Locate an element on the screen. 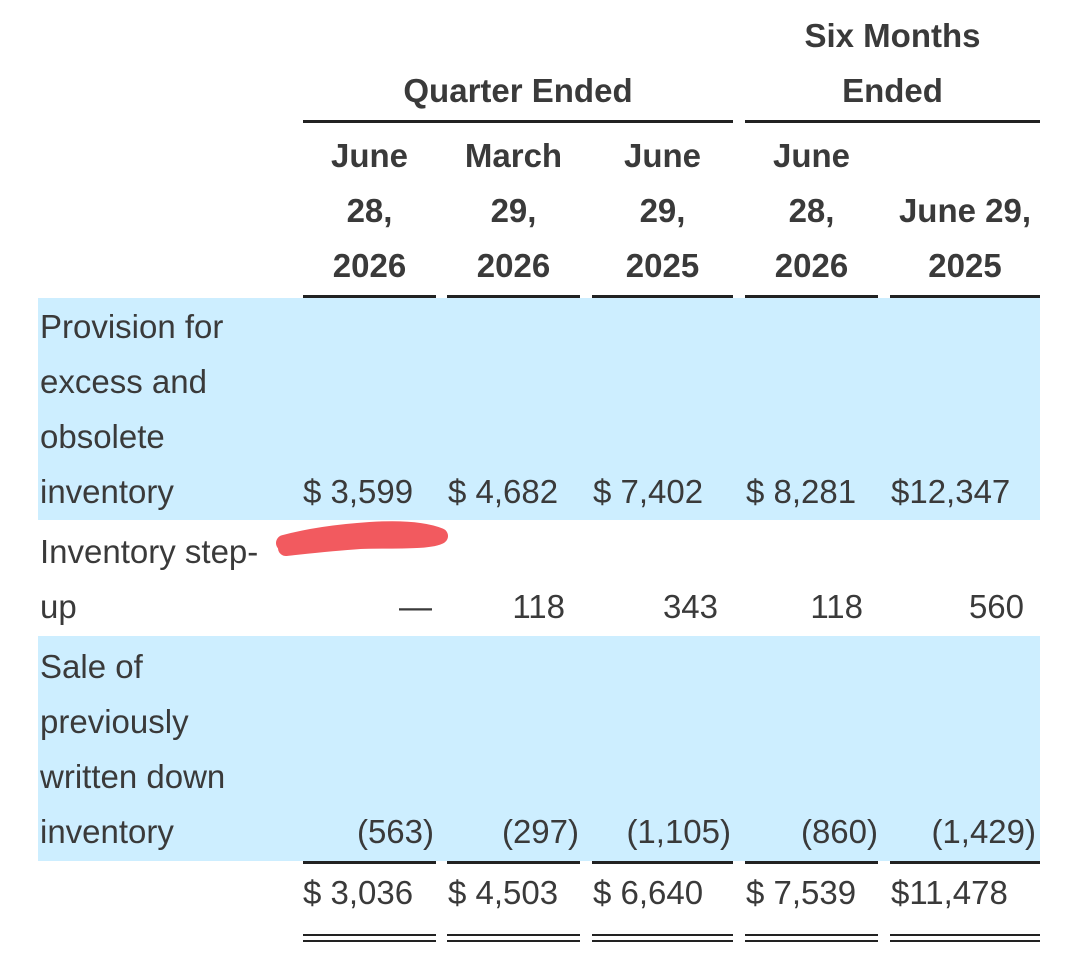  header-group-quarter-ended: Quarter Ended is located at coordinates (518, 90).